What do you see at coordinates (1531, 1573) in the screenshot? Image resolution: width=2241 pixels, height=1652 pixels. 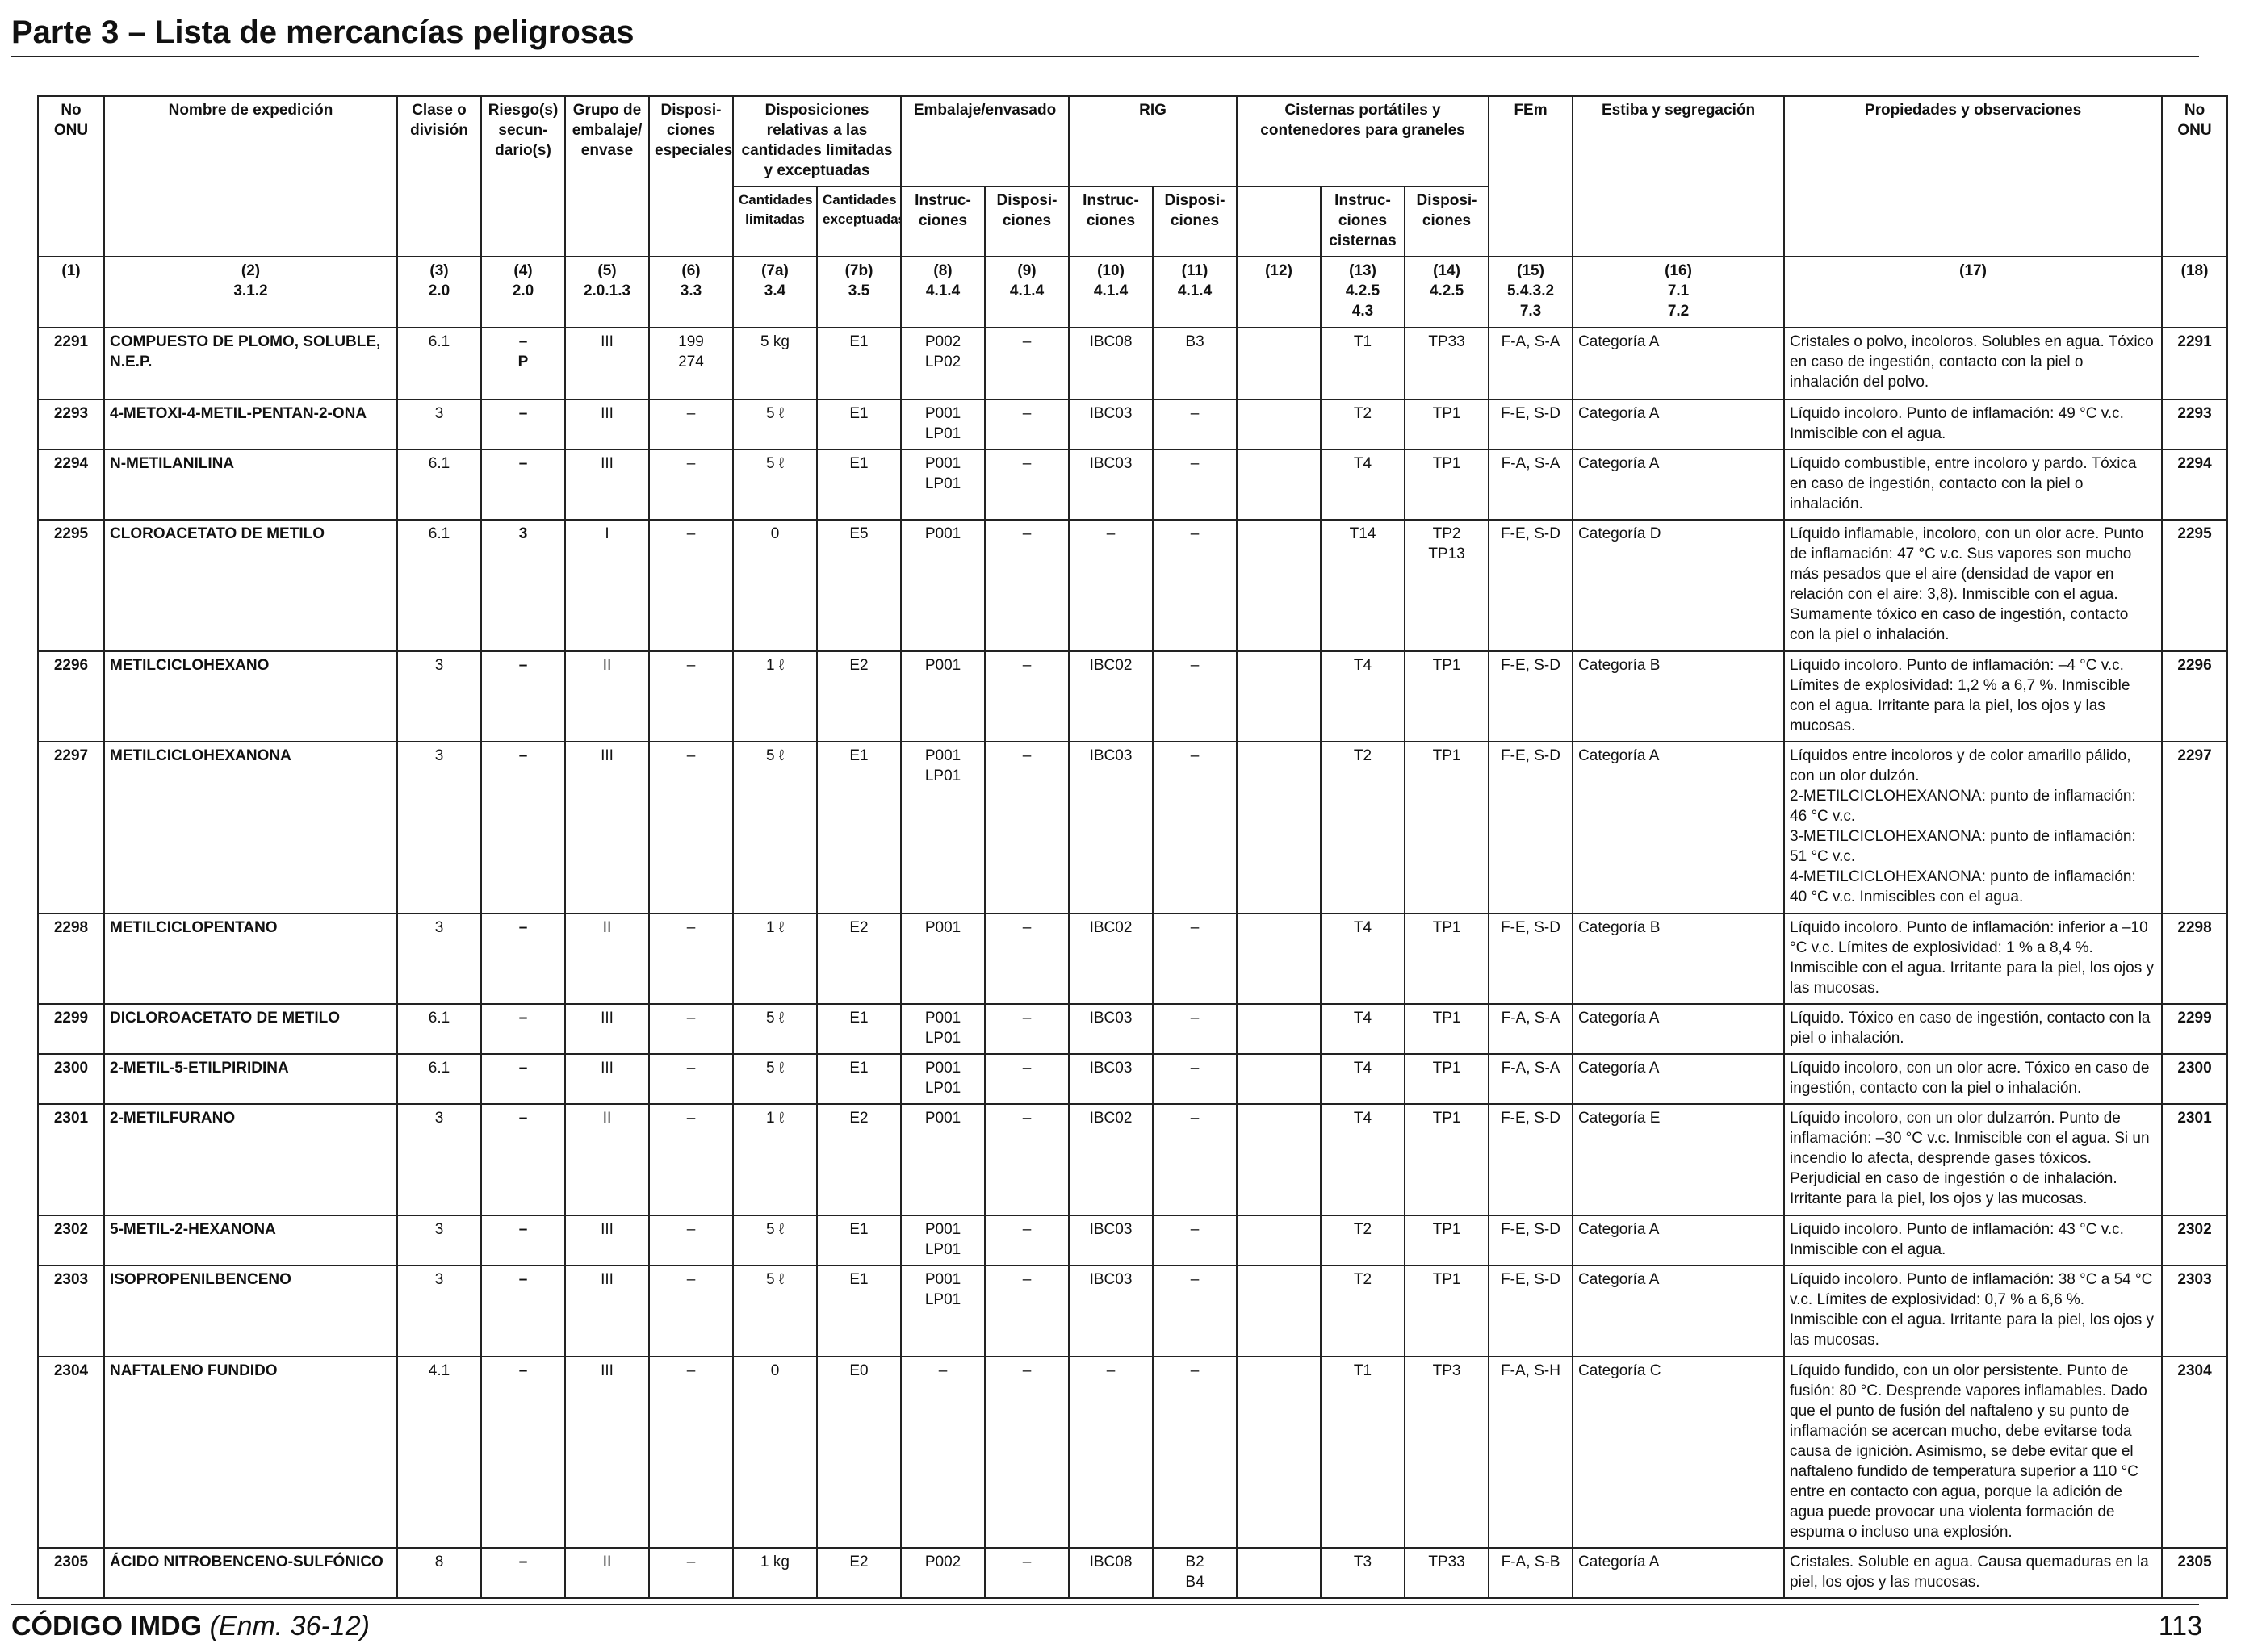 I see `cell-ems: F-A, S-B` at bounding box center [1531, 1573].